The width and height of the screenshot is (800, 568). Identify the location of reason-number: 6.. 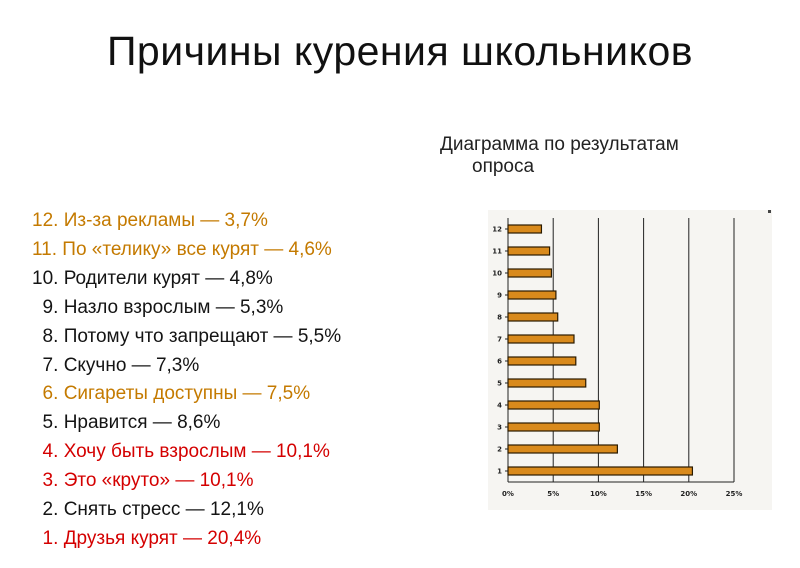
(48, 394).